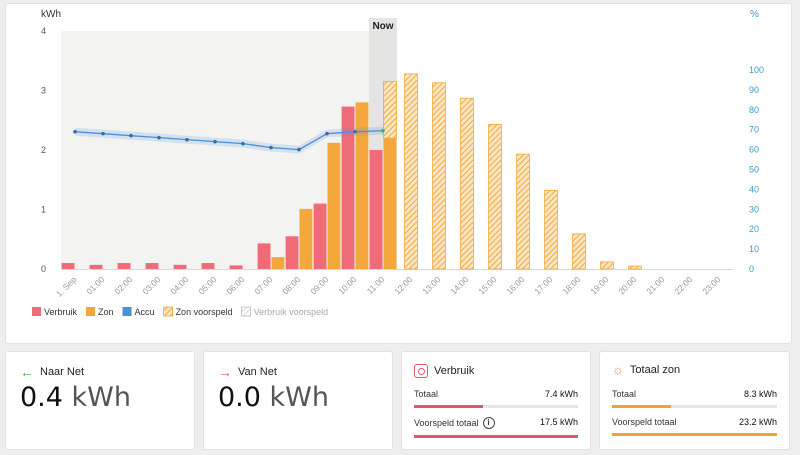  Describe the element at coordinates (225, 371) in the screenshot. I see `arrow-right-icon: →` at that location.